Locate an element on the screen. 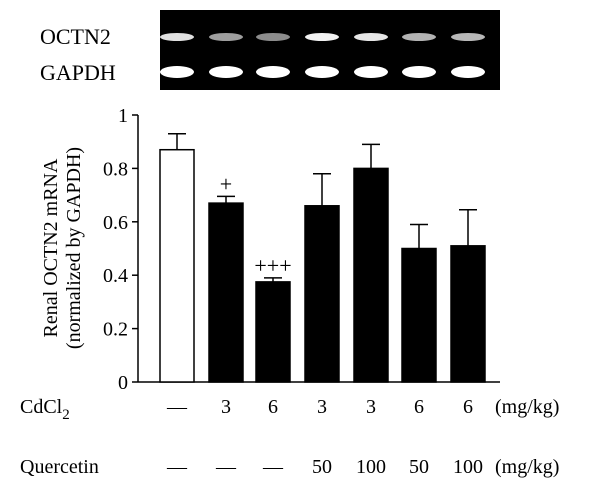 The height and width of the screenshot is (500, 600). y-tick-label: 1 is located at coordinates (123, 116).